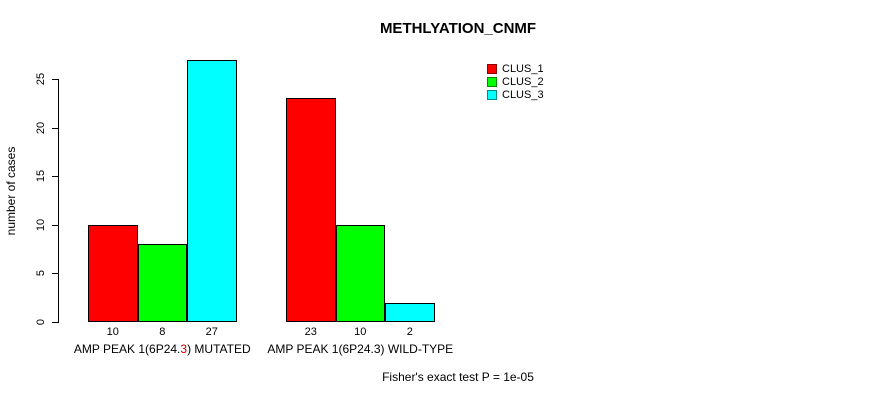 This screenshot has width=890, height=400. What do you see at coordinates (41, 273) in the screenshot?
I see `y-axis-tick-label: 5` at bounding box center [41, 273].